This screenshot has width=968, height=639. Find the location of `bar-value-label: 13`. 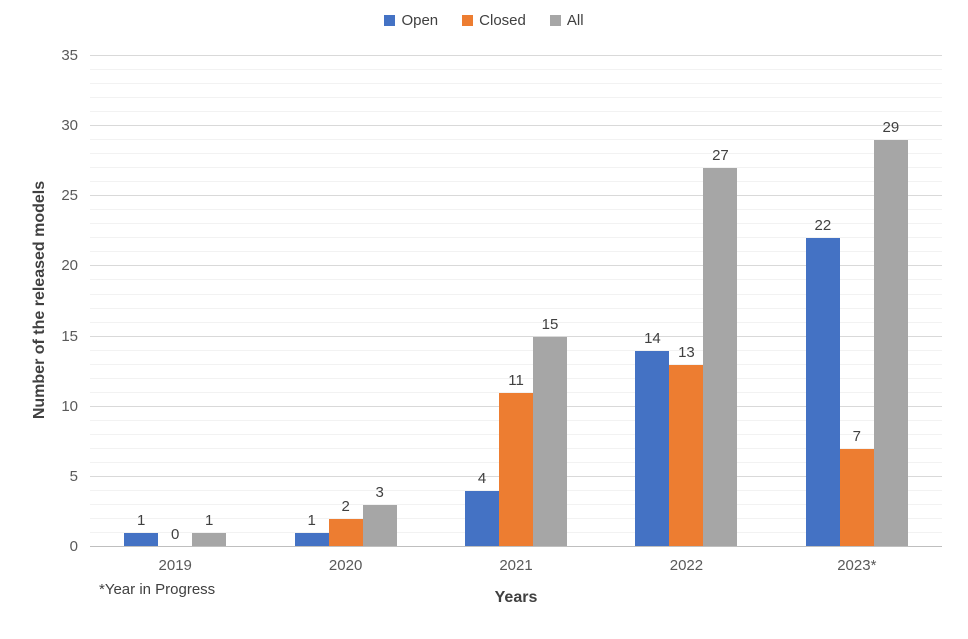

bar-value-label: 13 is located at coordinates (686, 352).